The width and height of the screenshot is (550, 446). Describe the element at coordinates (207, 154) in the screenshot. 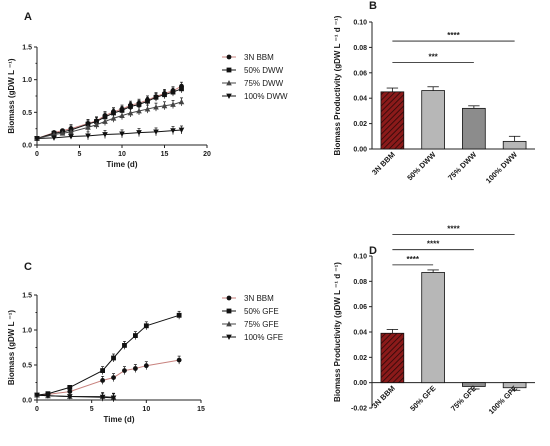

I see `x-tick-label: 20` at that location.